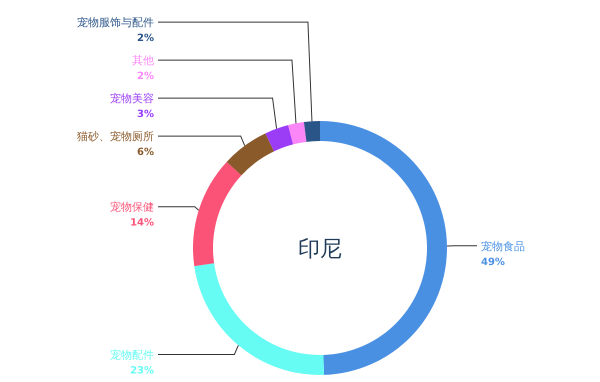 The image size is (600, 382). Describe the element at coordinates (493, 262) in the screenshot. I see `data-label: 49%` at that location.